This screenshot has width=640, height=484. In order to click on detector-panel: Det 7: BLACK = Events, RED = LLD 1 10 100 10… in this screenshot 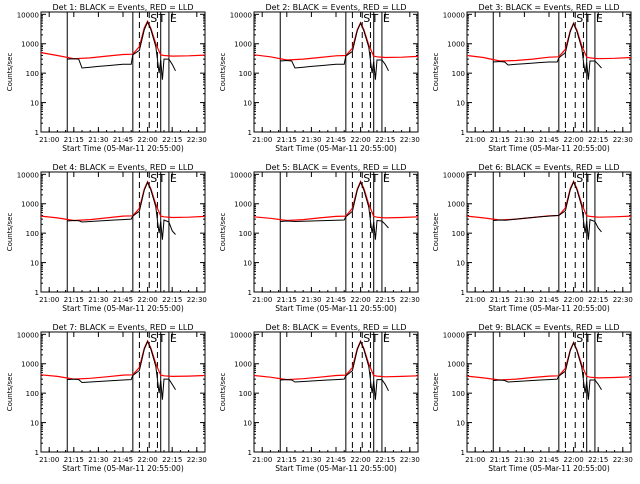, I will do `click(106, 398)`.